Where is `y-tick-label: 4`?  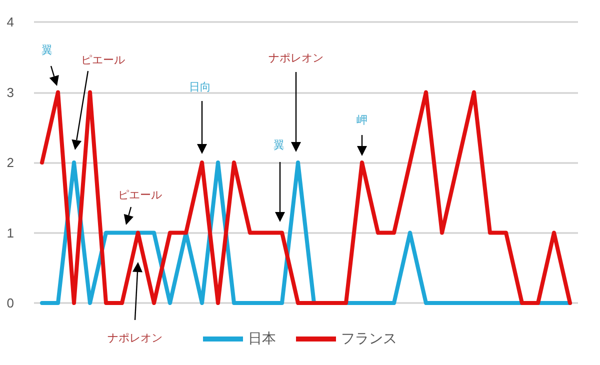
y-tick-label: 4 is located at coordinates (10, 22).